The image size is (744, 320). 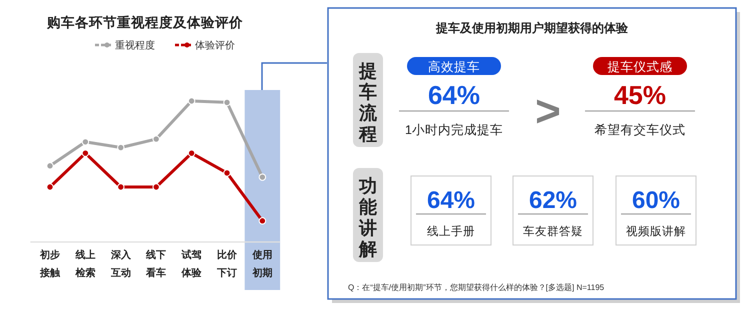 What do you see at coordinates (454, 66) in the screenshot?
I see `category-label: 高效提车` at bounding box center [454, 66].